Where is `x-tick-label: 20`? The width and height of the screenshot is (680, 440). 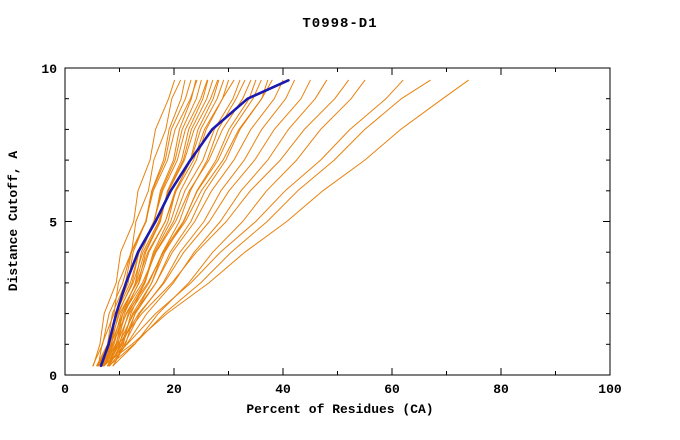
x-tick-label: 20 is located at coordinates (174, 389).